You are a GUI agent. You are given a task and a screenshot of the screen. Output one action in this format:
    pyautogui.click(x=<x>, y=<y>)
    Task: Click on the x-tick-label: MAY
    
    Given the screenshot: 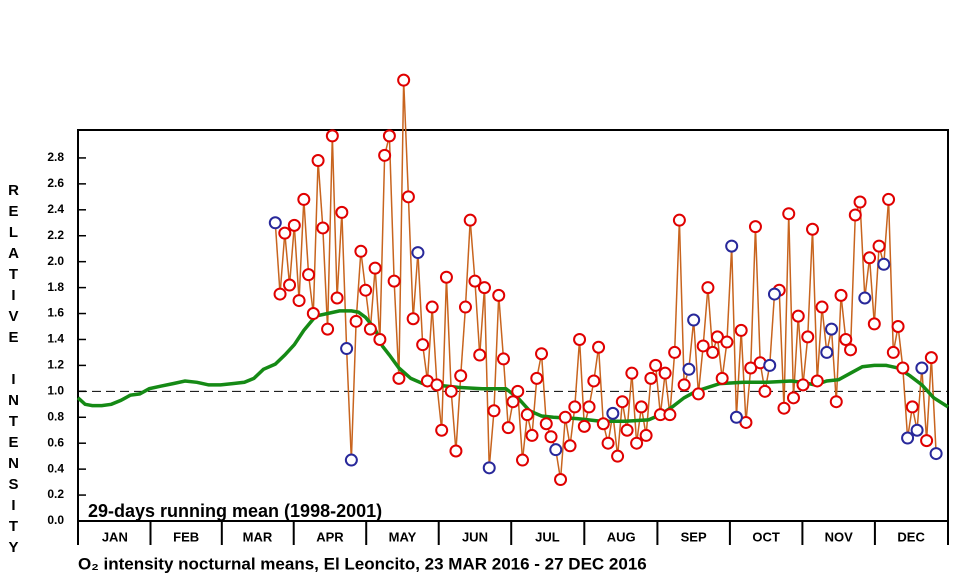 What is the action you would take?
    pyautogui.click(x=403, y=536)
    